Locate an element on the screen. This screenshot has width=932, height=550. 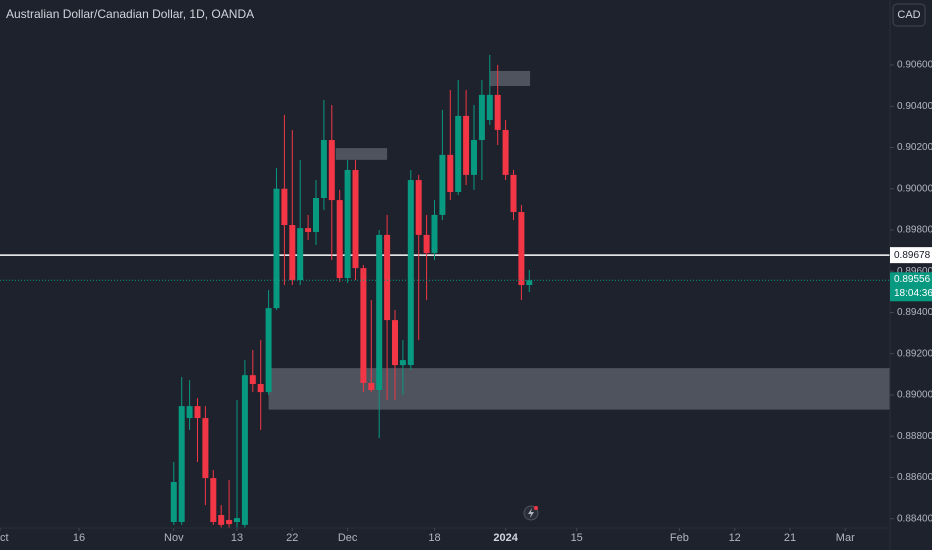
y-tick-label: 0.88600 is located at coordinates (914, 477).